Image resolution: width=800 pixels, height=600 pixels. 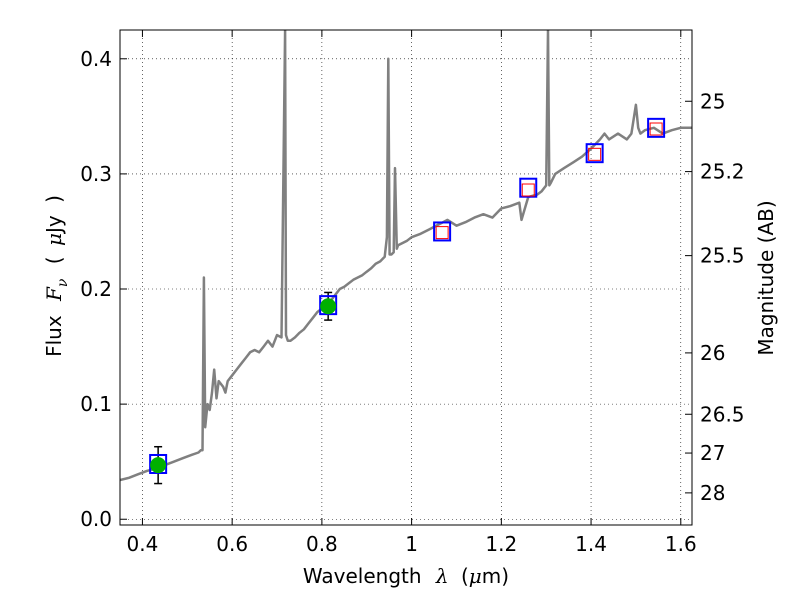 I want to click on y2-tick-label: 27, so click(x=712, y=453).